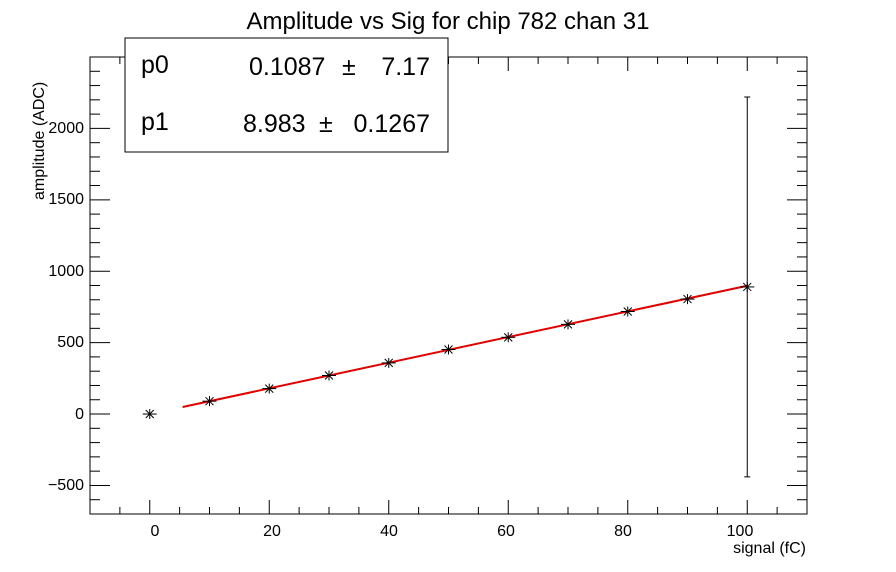 The width and height of the screenshot is (896, 572). What do you see at coordinates (66, 307) in the screenshot?
I see `y-tick-labels: −500 0 500 1000 1500 2000` at bounding box center [66, 307].